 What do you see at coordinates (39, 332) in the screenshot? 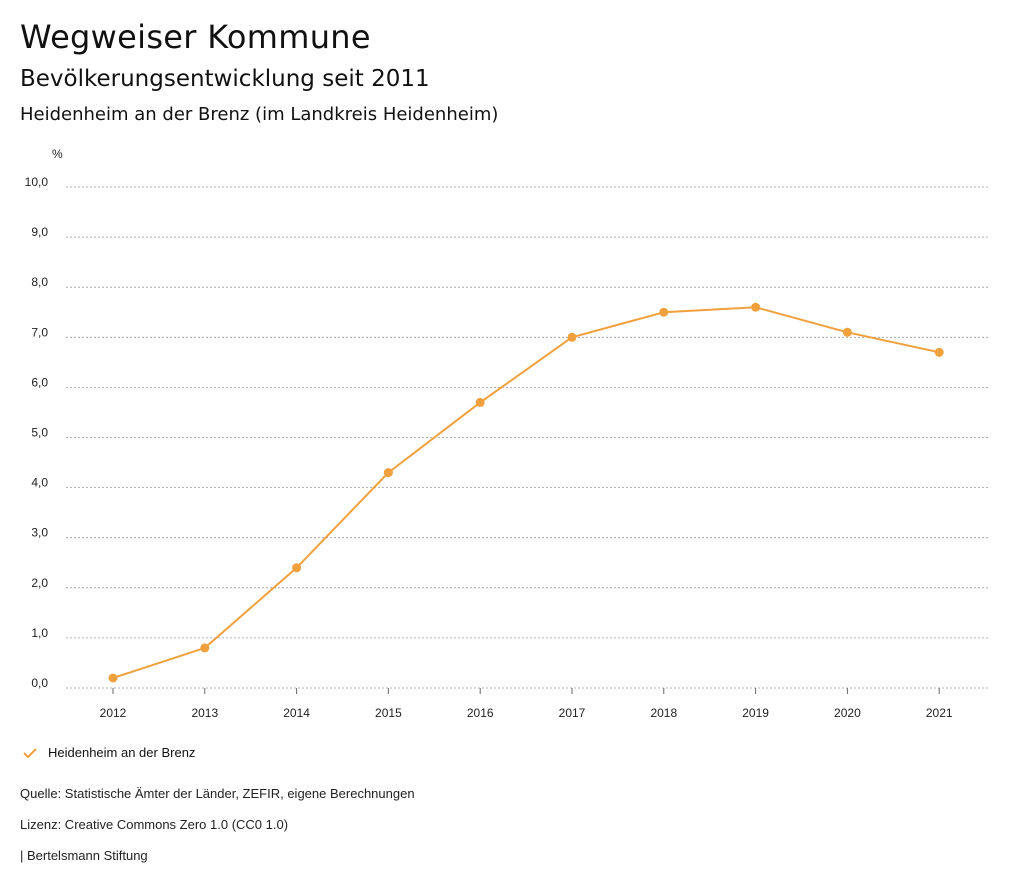
I see `y-tick-label: 7,0` at bounding box center [39, 332].